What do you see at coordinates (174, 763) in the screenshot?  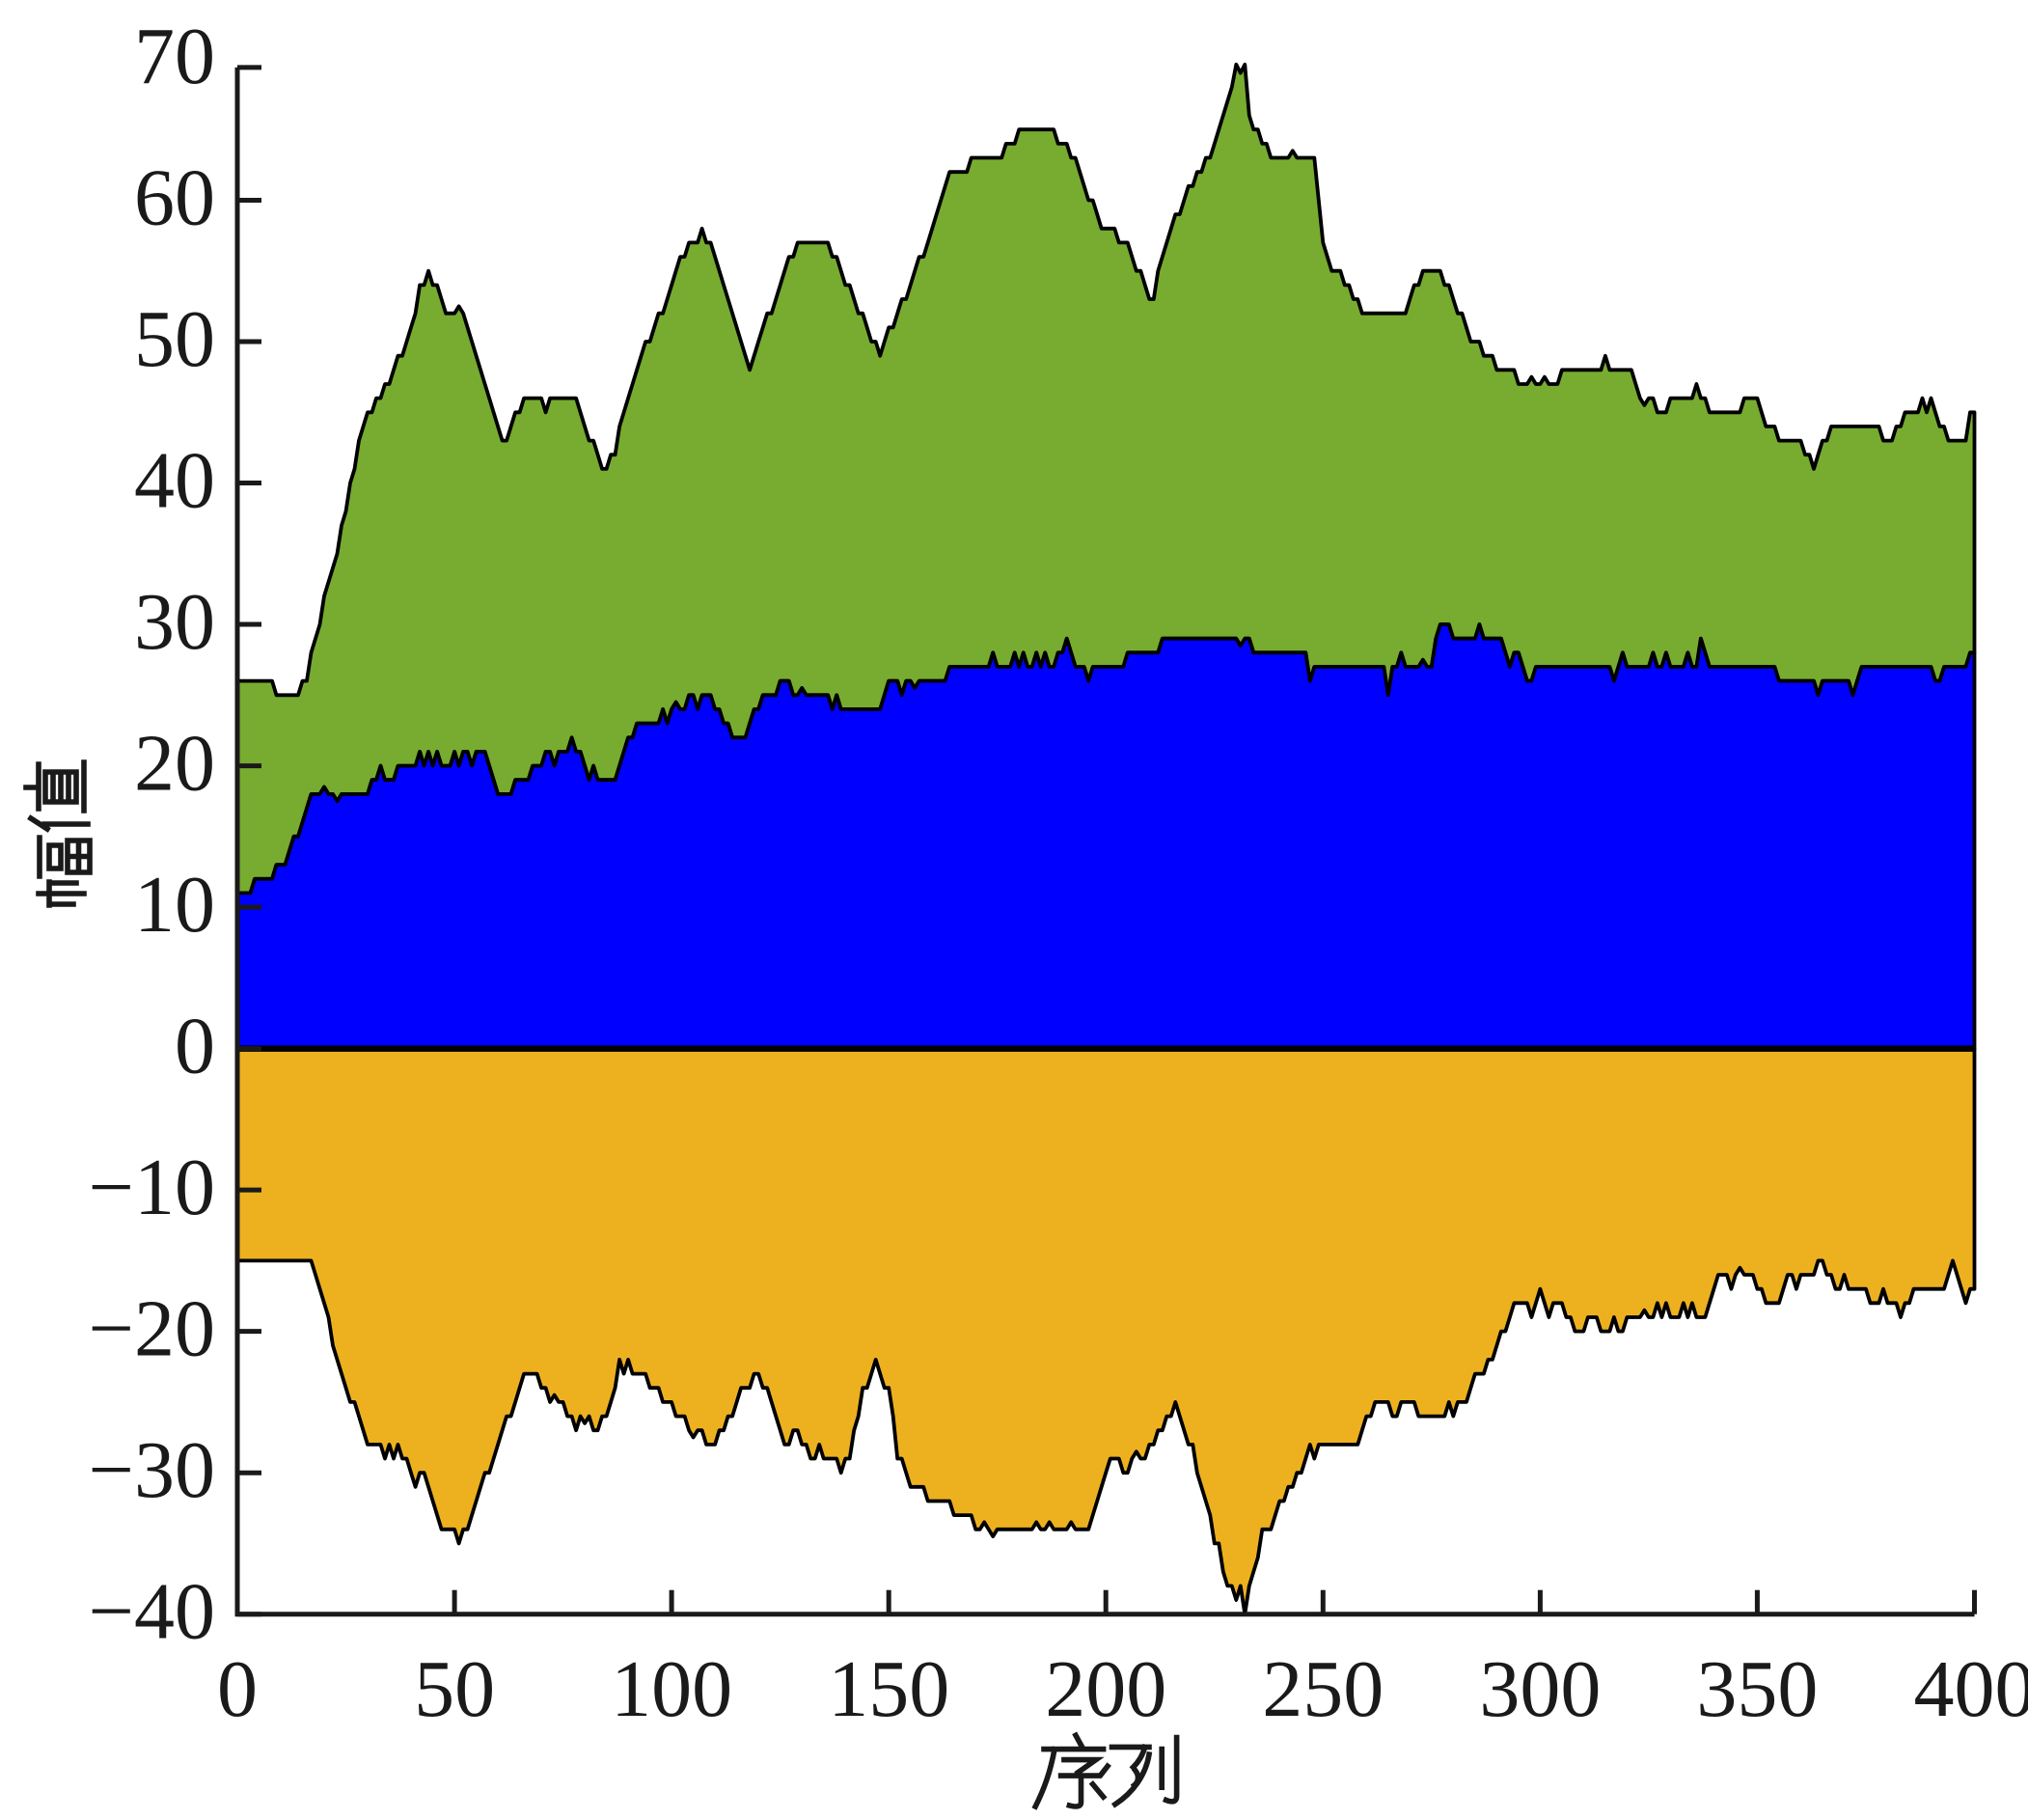 I see `svg-text: 20` at bounding box center [174, 763].